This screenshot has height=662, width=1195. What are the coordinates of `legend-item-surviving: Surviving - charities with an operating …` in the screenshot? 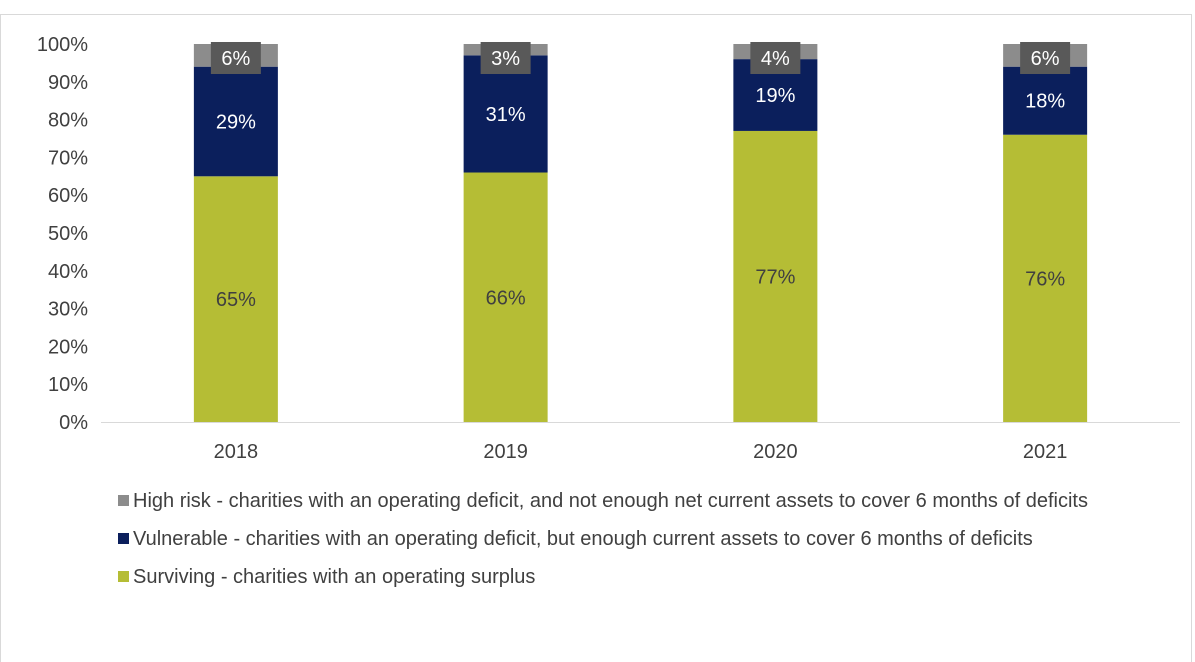 It's located at (618, 577).